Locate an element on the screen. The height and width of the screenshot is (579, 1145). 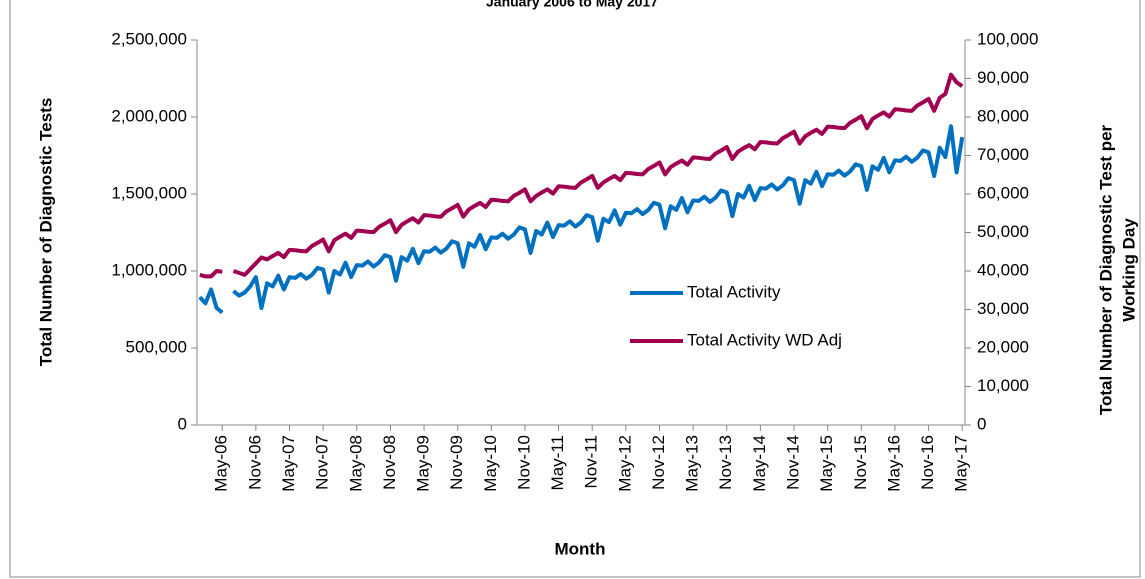
x-axis-title: Month is located at coordinates (580, 548).